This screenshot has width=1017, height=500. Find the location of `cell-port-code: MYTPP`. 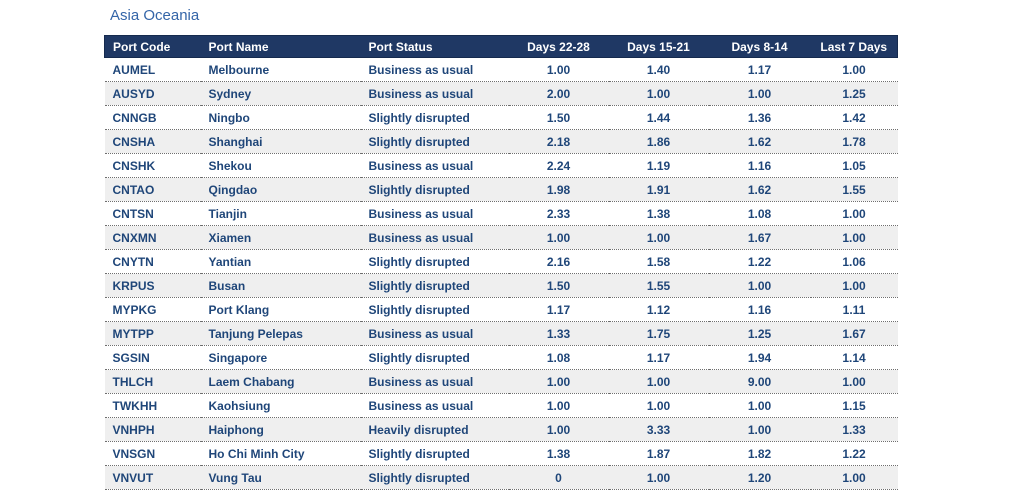

cell-port-code: MYTPP is located at coordinates (133, 333).